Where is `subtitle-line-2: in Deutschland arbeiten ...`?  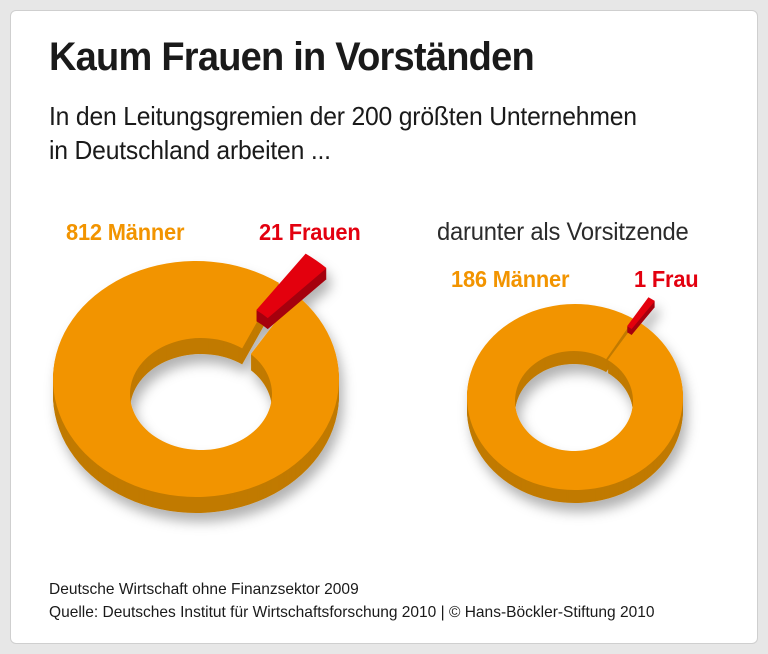 subtitle-line-2: in Deutschland arbeiten ... is located at coordinates (190, 150).